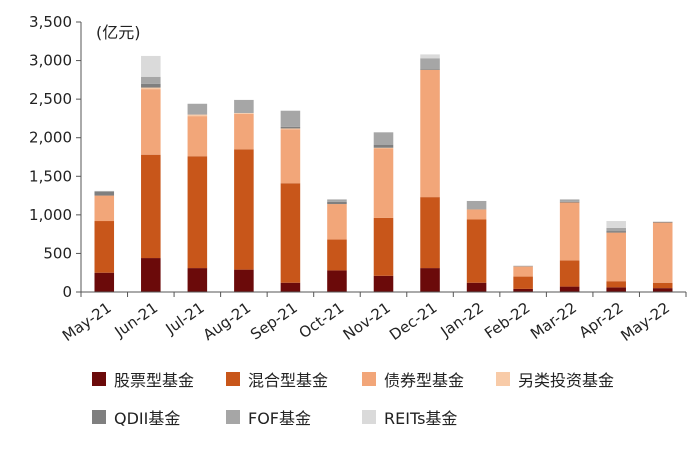 Image resolution: width=700 pixels, height=450 pixels. Describe the element at coordinates (322, 321) in the screenshot. I see `x-tick-label: Oct-21` at that location.